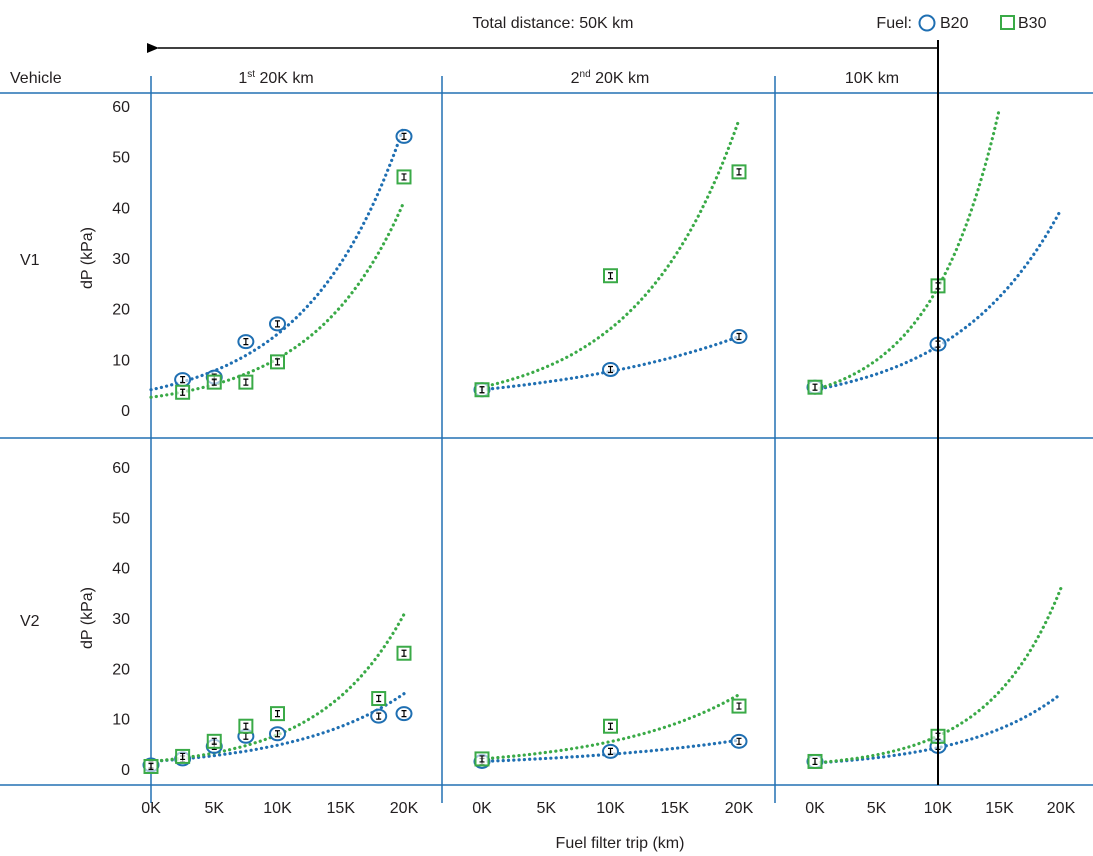  I want to click on y-tick-label: 10, so click(121, 720).